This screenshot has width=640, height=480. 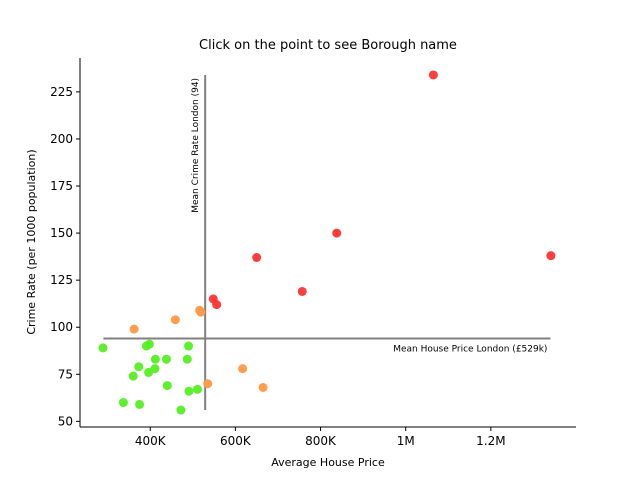 What do you see at coordinates (151, 441) in the screenshot?
I see `x-tick-label: 400K` at bounding box center [151, 441].